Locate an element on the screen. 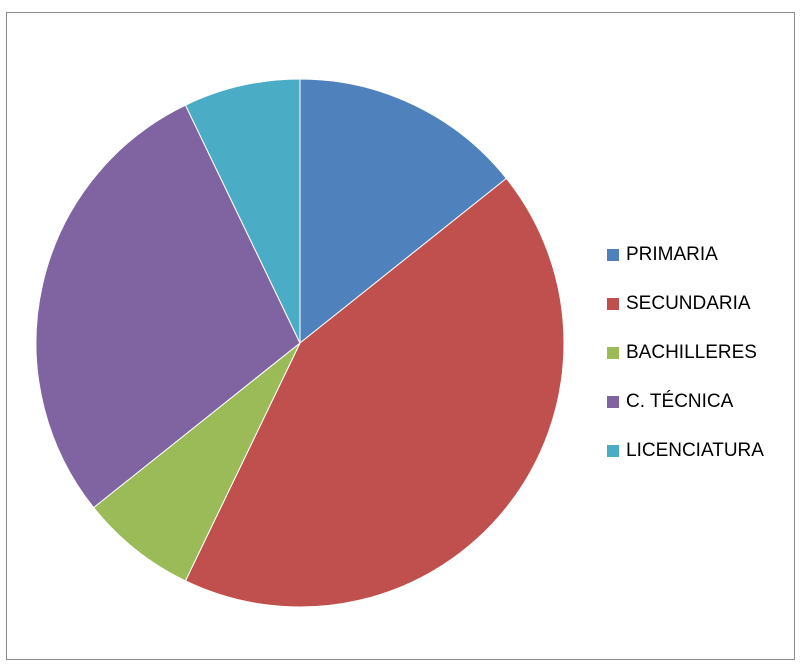 Image resolution: width=801 pixels, height=666 pixels. legend-item: BACHILLERES is located at coordinates (699, 352).